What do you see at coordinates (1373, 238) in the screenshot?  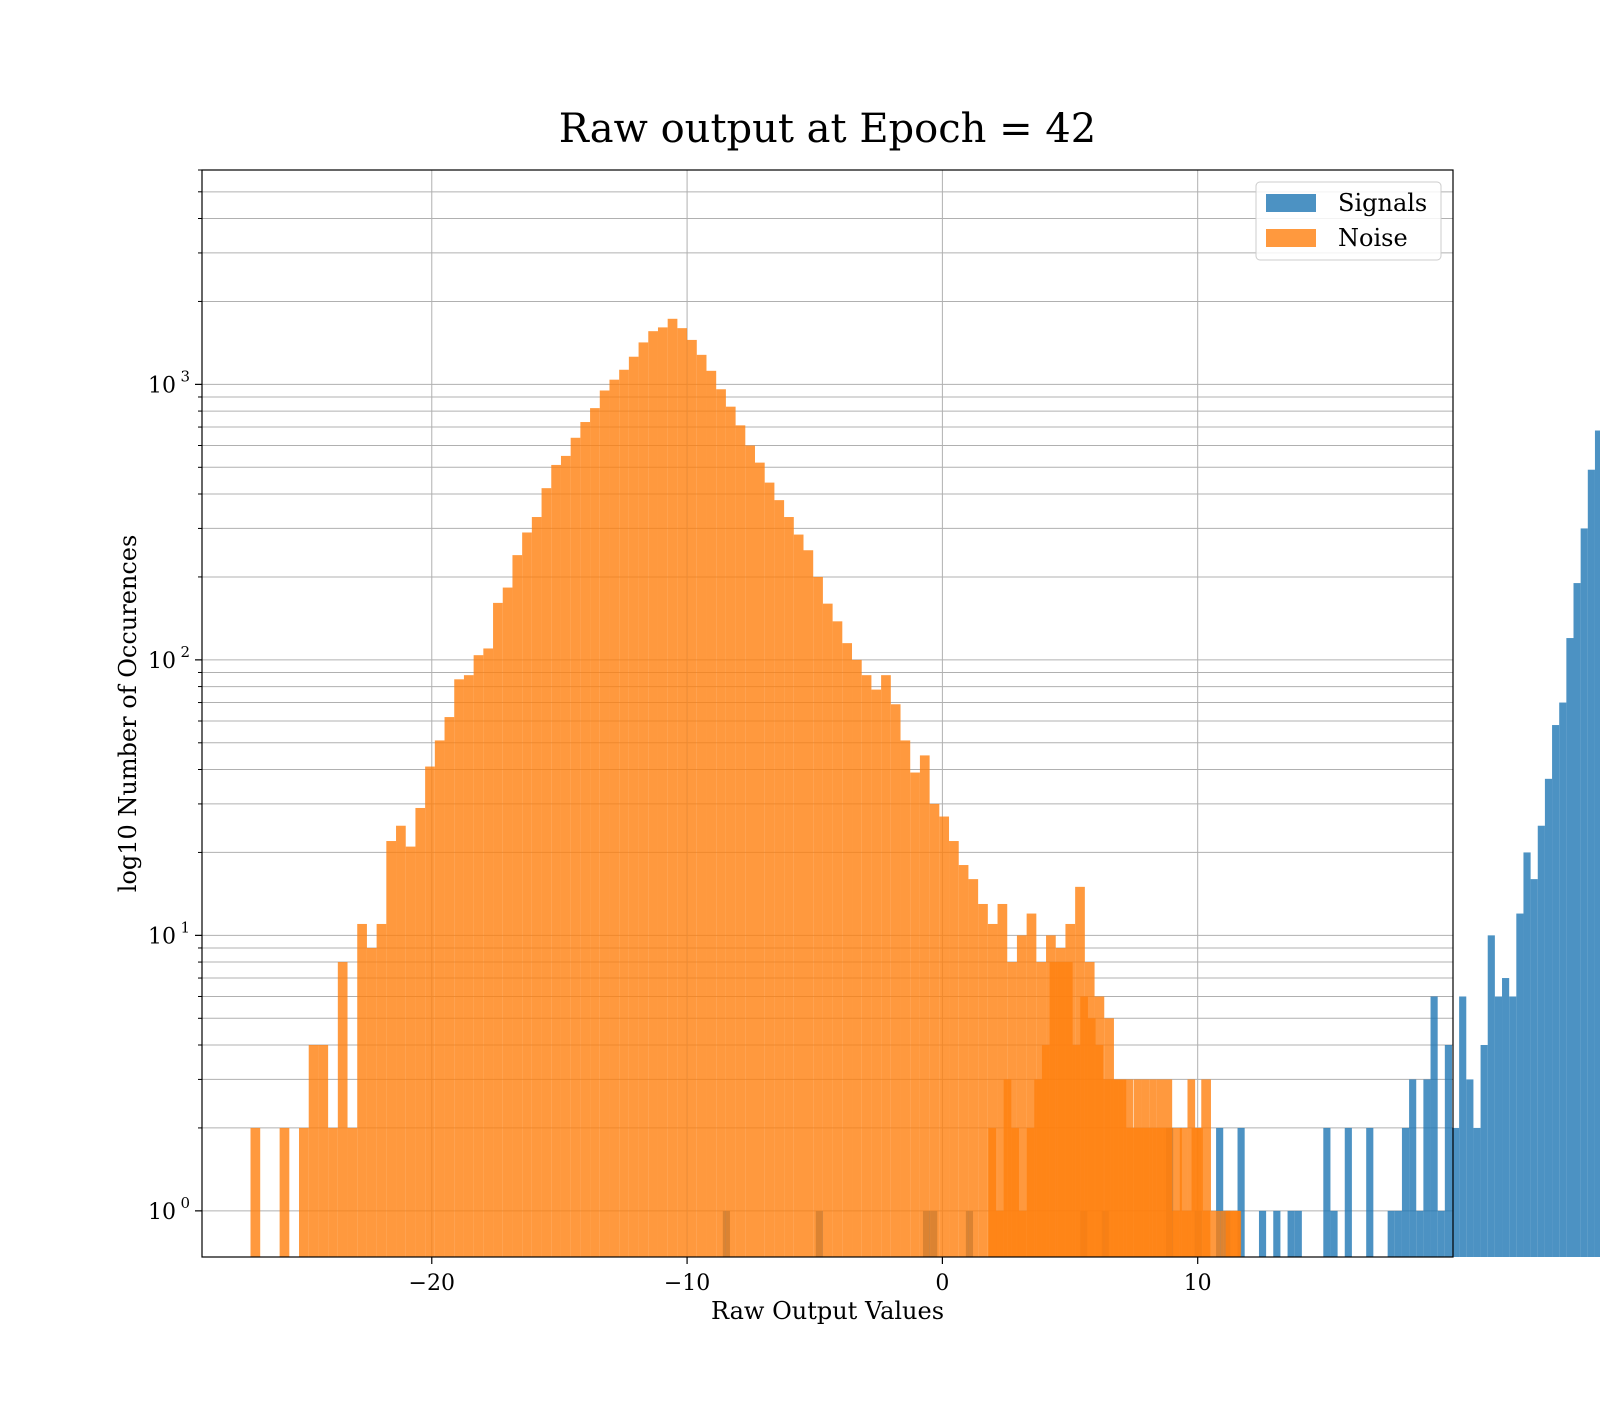 I see `legend-label: Noise` at bounding box center [1373, 238].